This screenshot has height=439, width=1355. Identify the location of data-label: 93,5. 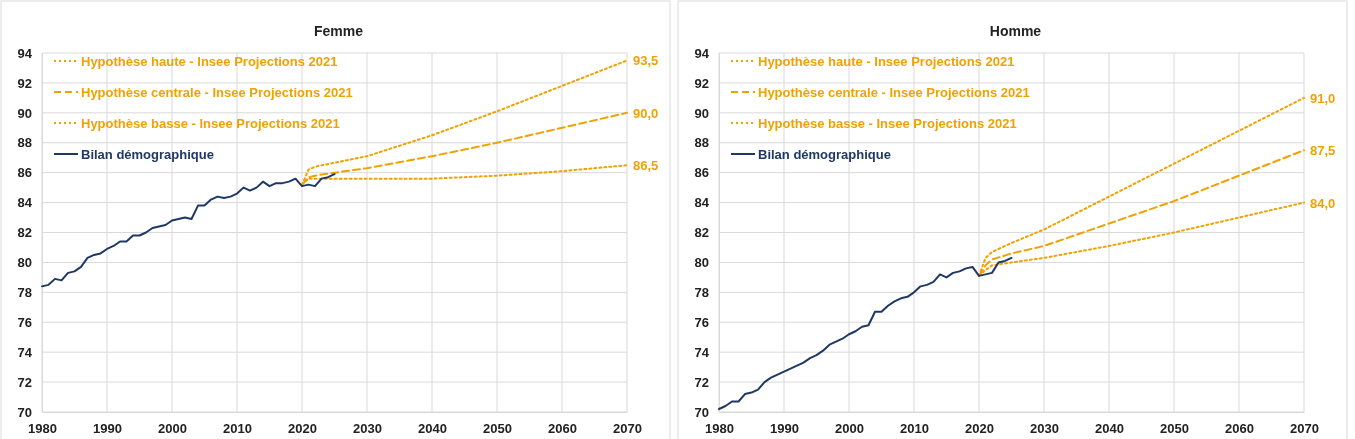
(646, 61).